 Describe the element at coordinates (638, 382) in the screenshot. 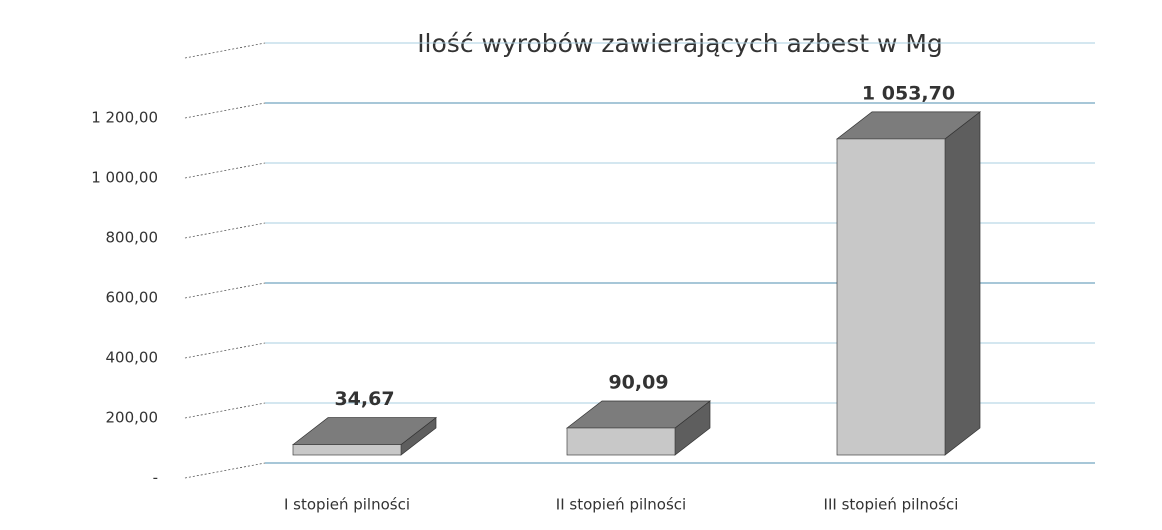

I see `value-label: 90,09` at that location.